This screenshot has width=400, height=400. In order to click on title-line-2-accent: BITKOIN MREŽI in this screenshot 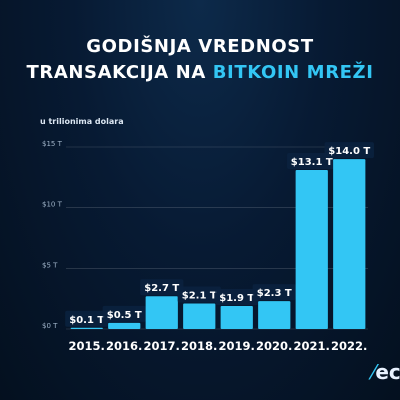, I will do `click(293, 72)`.